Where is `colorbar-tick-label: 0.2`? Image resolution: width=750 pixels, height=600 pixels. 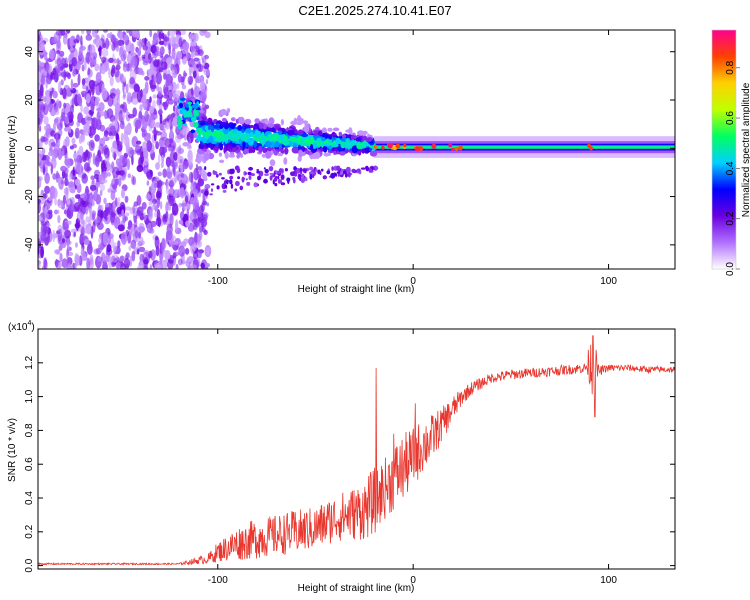
colorbar-tick-label: 0.2 is located at coordinates (730, 218).